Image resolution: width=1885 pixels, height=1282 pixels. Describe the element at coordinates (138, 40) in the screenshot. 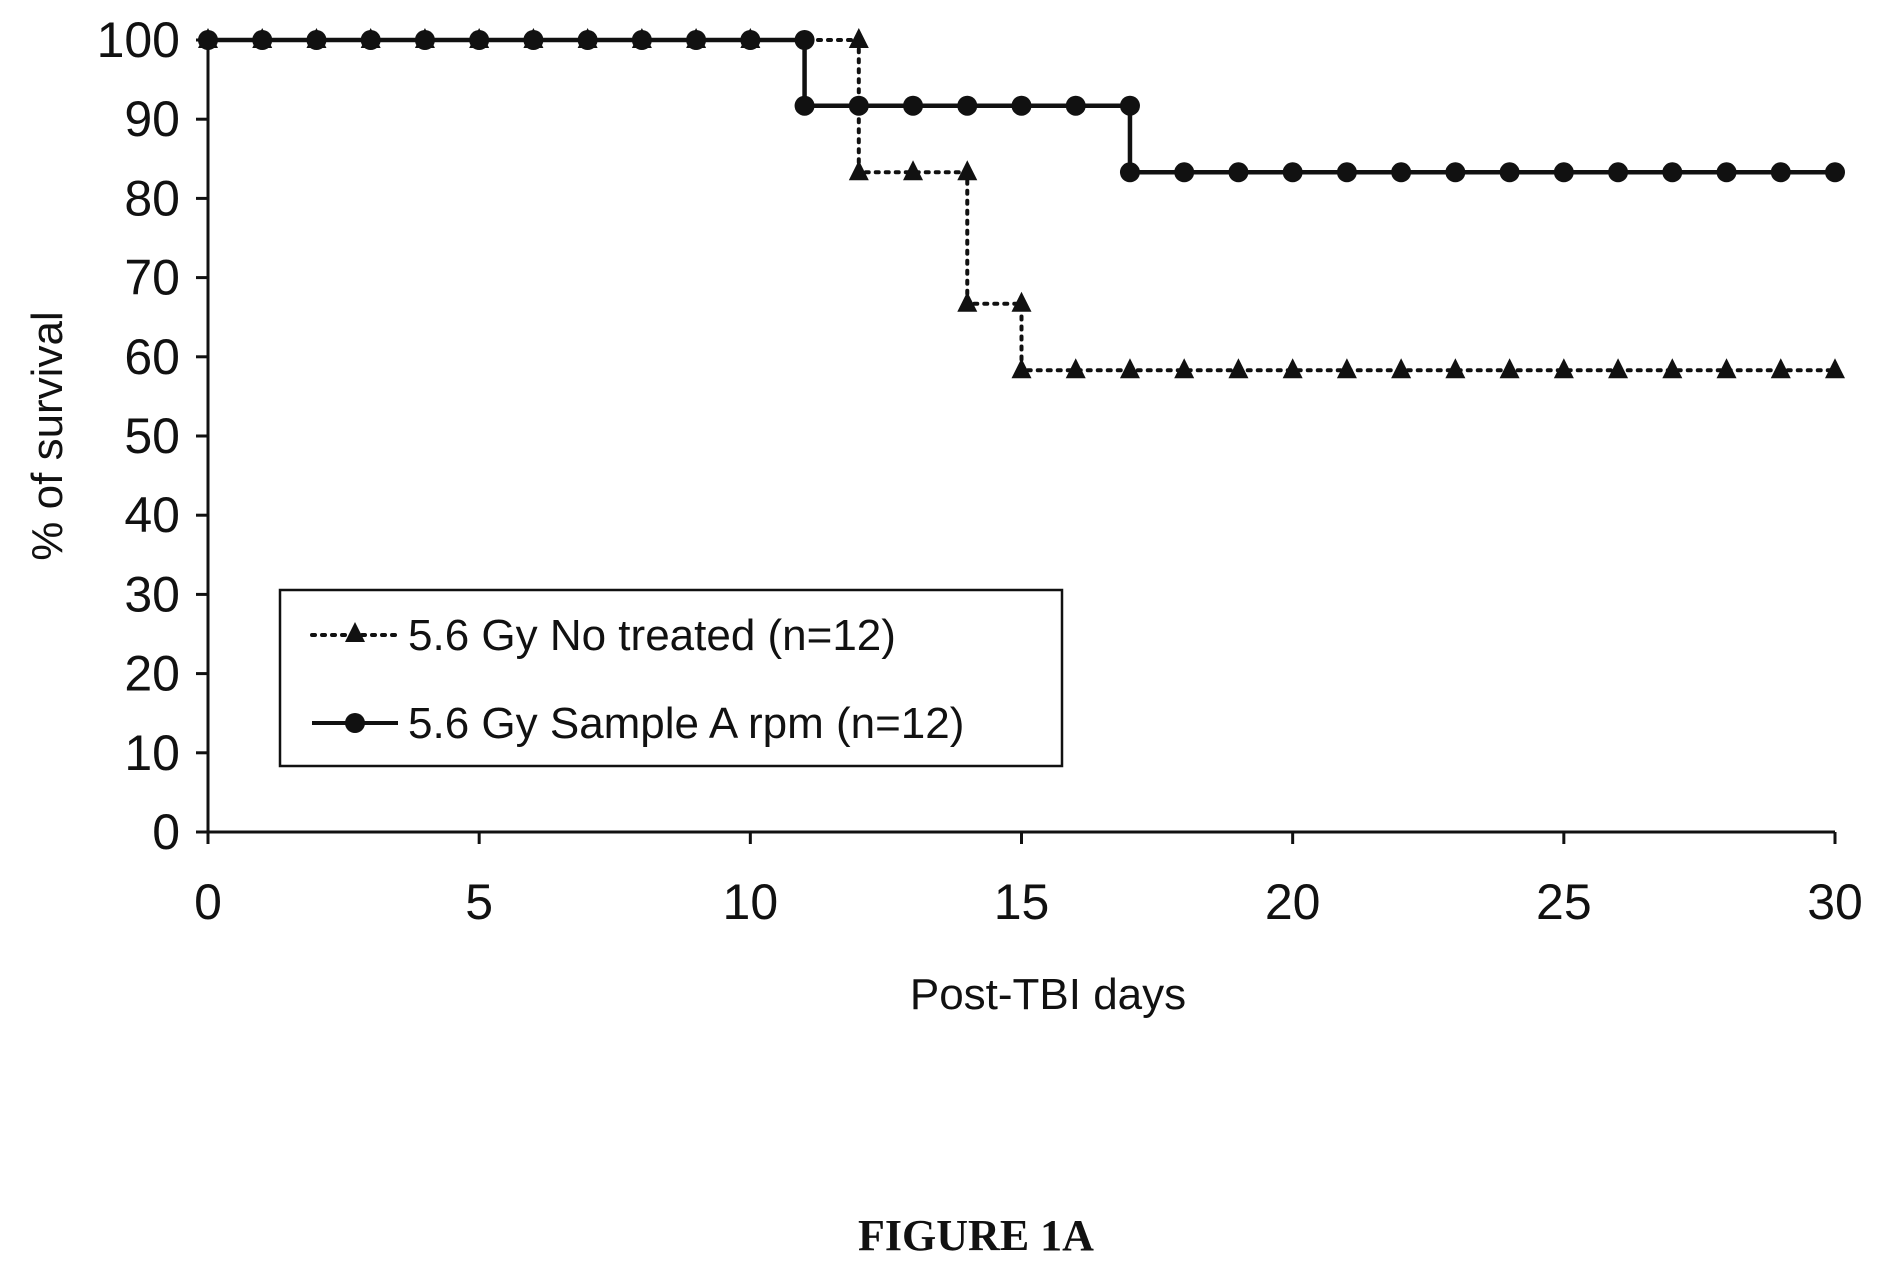

I see `y-tick-label: 100` at that location.